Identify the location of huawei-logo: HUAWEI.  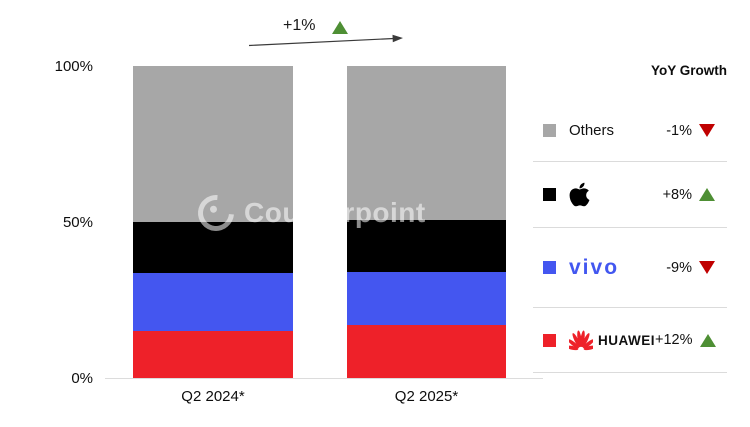
(612, 340).